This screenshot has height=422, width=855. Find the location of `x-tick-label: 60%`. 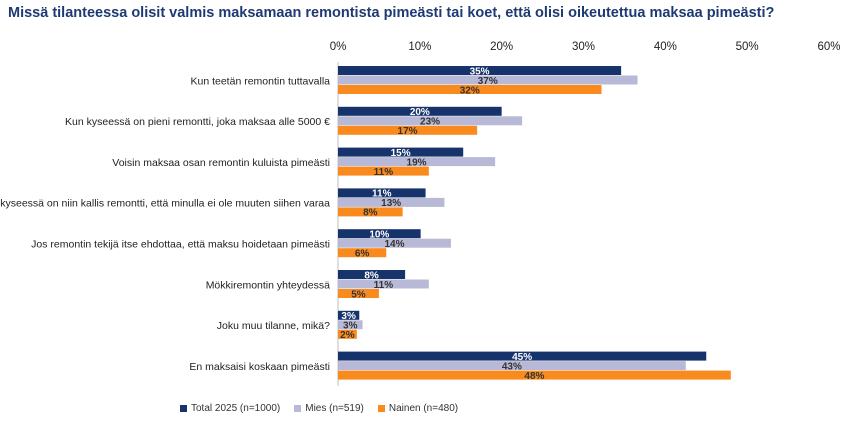

x-tick-label: 60% is located at coordinates (828, 47).